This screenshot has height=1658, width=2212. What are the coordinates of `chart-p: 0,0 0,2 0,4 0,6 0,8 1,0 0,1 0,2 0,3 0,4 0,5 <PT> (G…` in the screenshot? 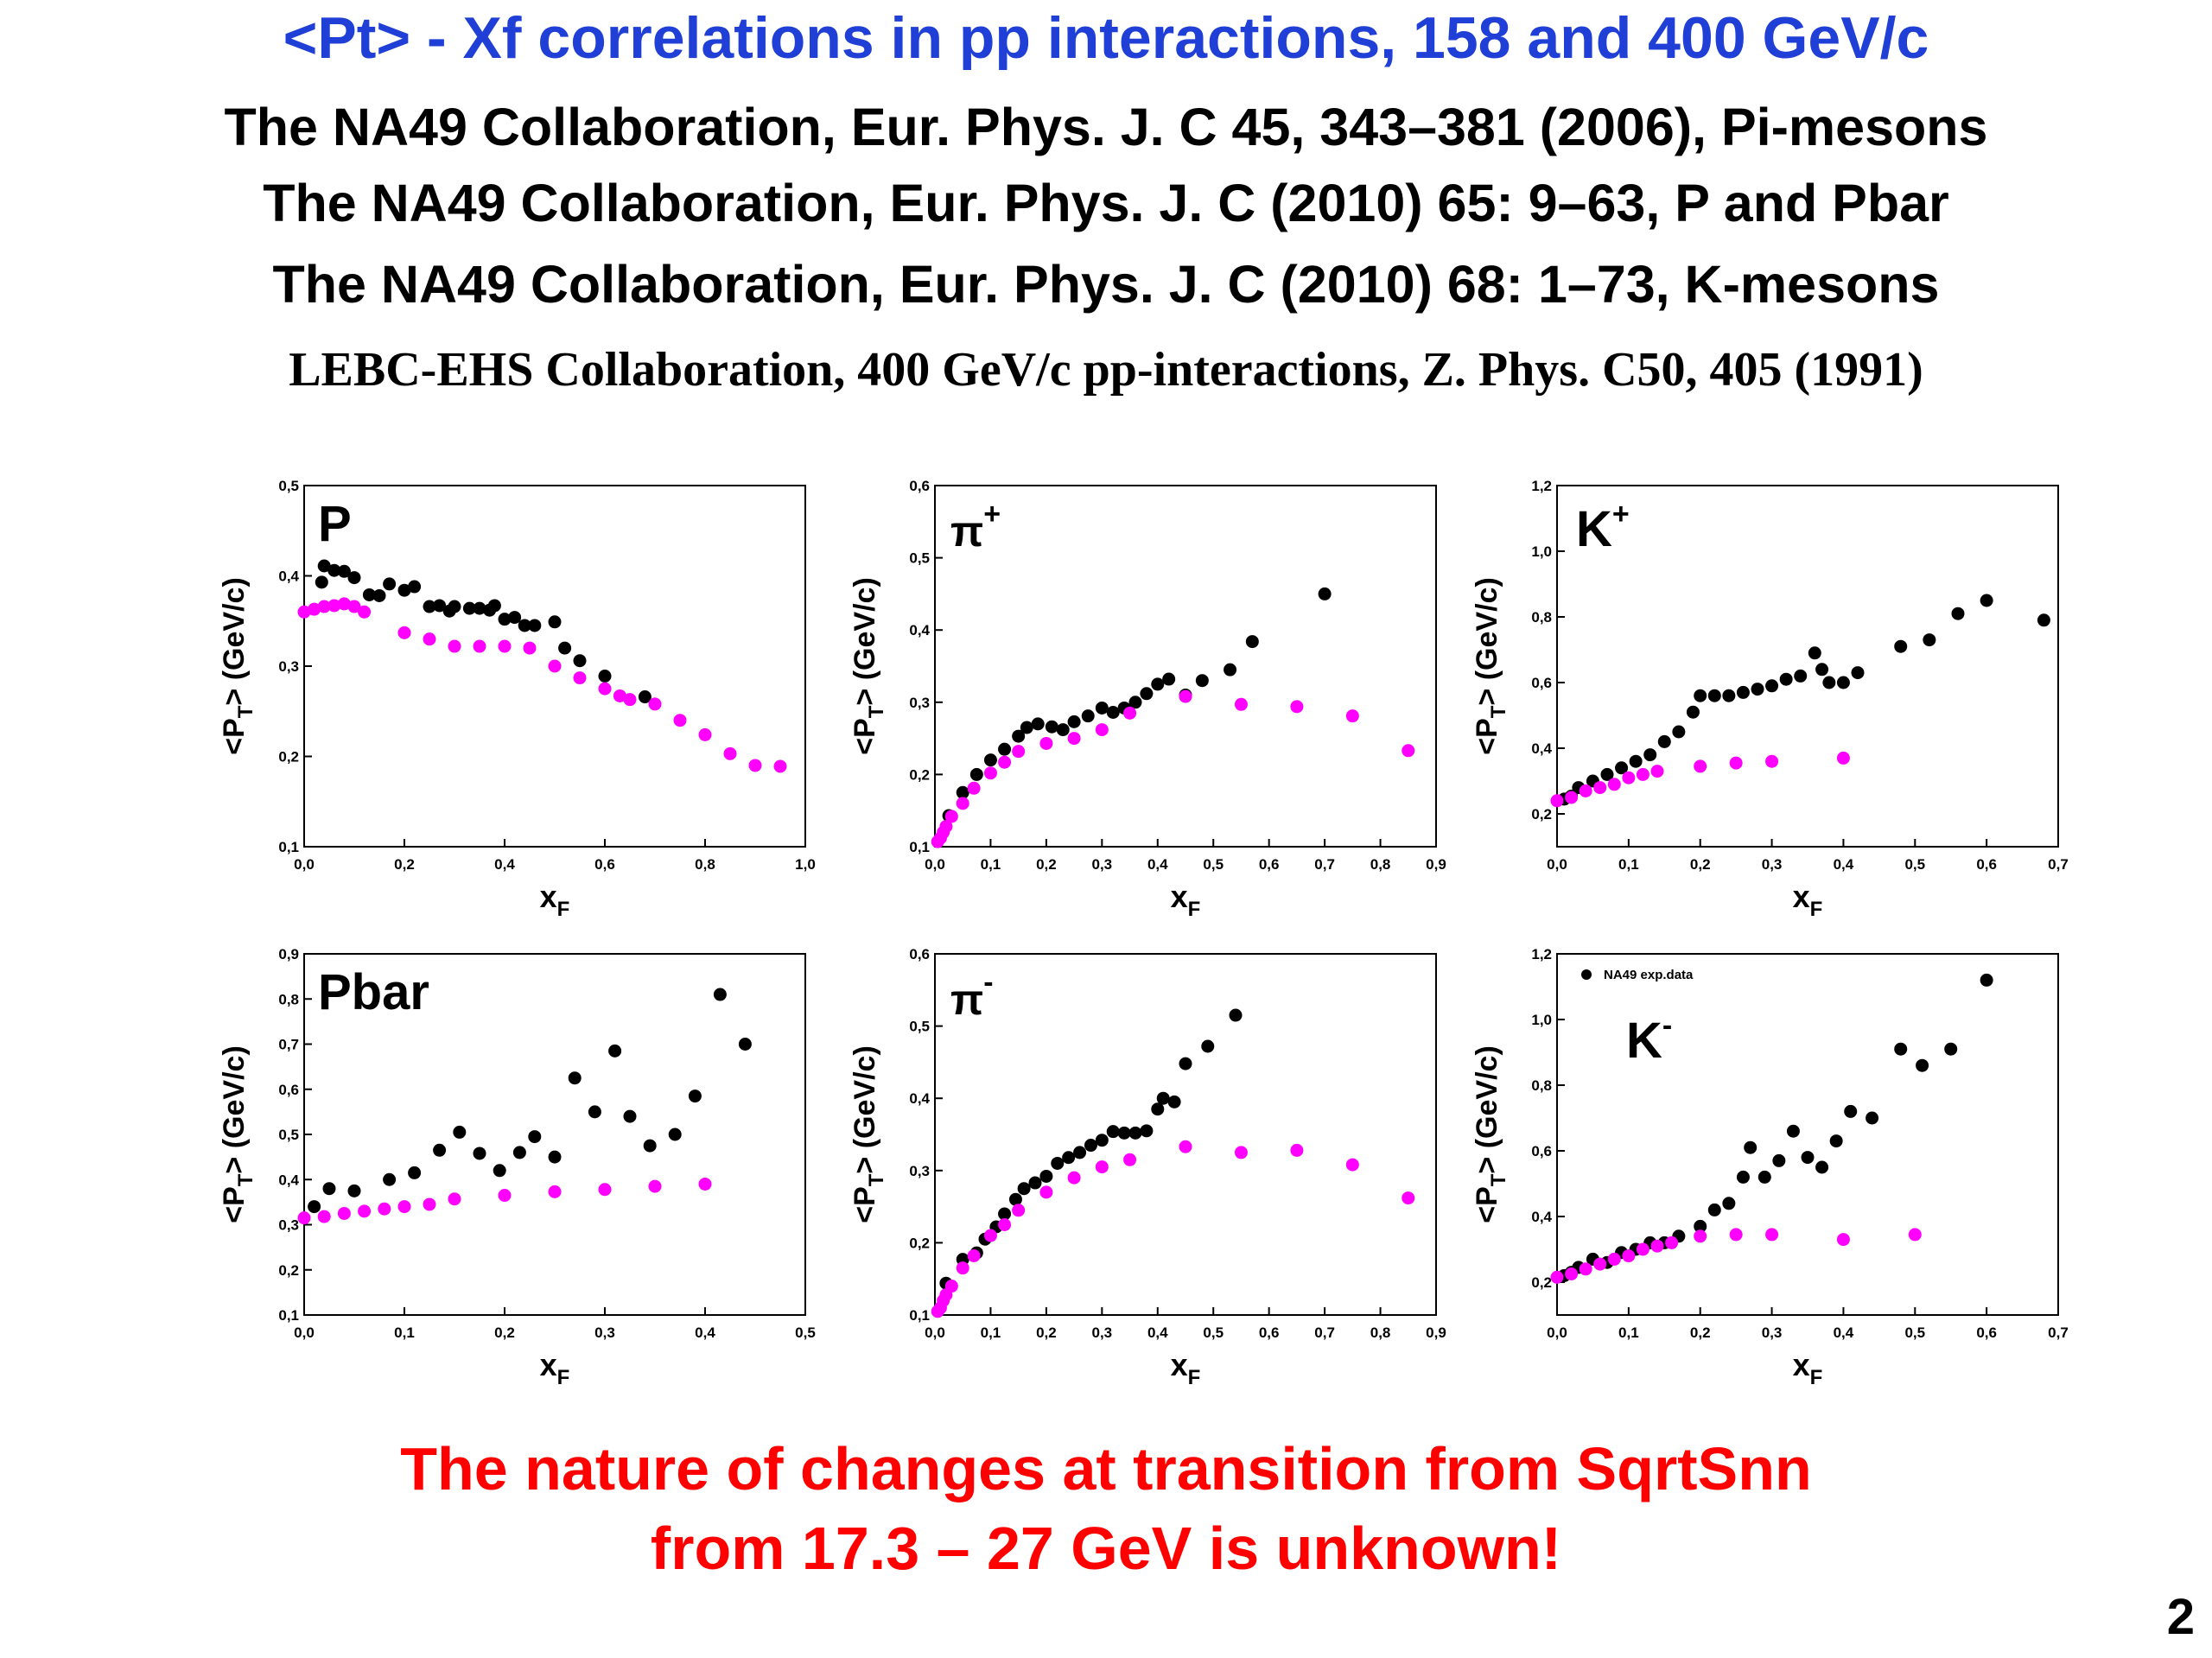 It's located at (517, 699).